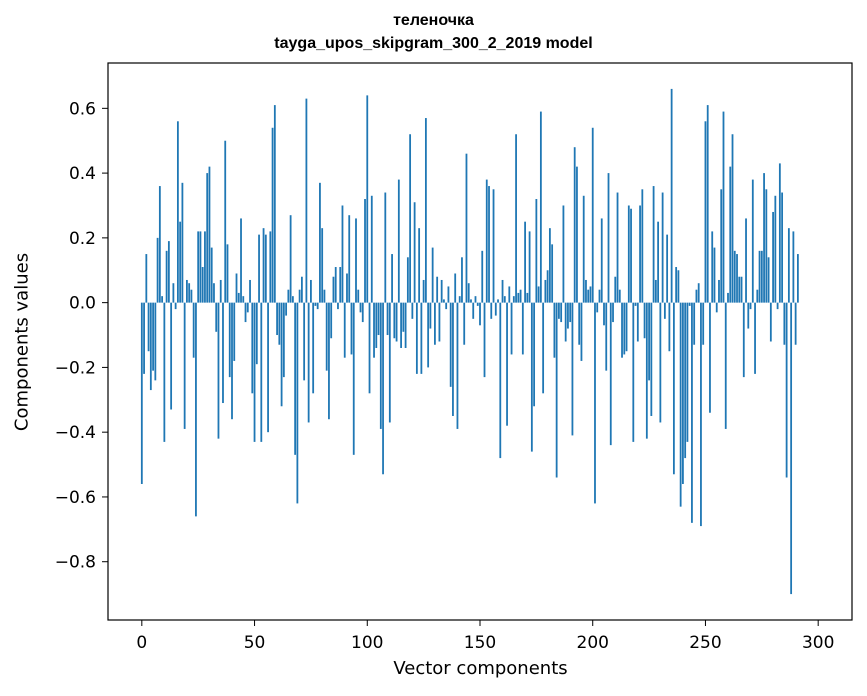  What do you see at coordinates (75, 498) in the screenshot?
I see `y-tick-label: −0.6` at bounding box center [75, 498].